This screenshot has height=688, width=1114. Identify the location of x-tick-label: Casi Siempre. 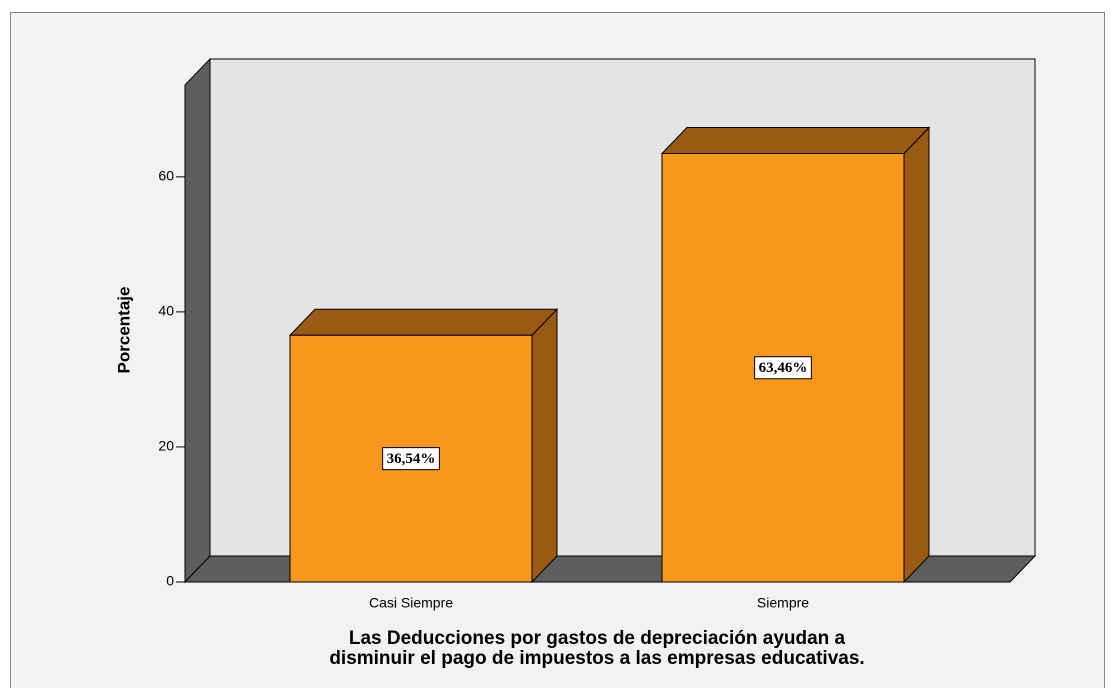
(411, 603).